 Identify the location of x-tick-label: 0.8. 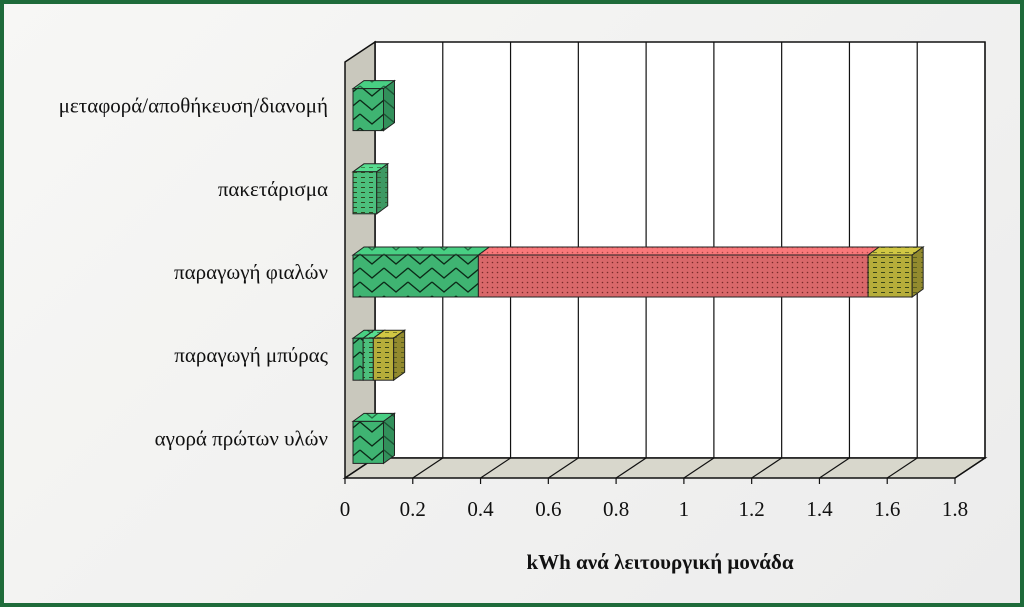
(616, 509).